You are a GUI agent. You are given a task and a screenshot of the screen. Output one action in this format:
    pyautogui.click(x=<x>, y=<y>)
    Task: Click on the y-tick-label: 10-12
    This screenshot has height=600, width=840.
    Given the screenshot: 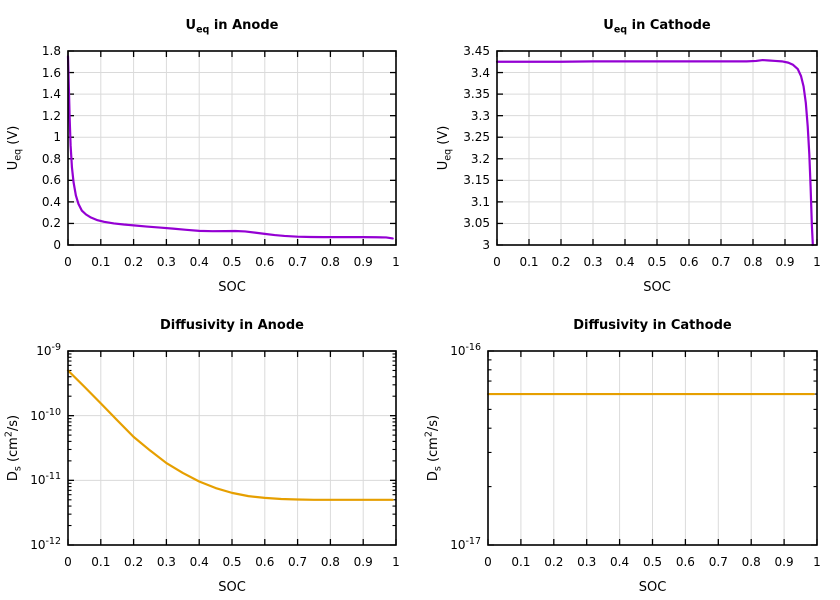 What is the action you would take?
    pyautogui.click(x=30, y=545)
    